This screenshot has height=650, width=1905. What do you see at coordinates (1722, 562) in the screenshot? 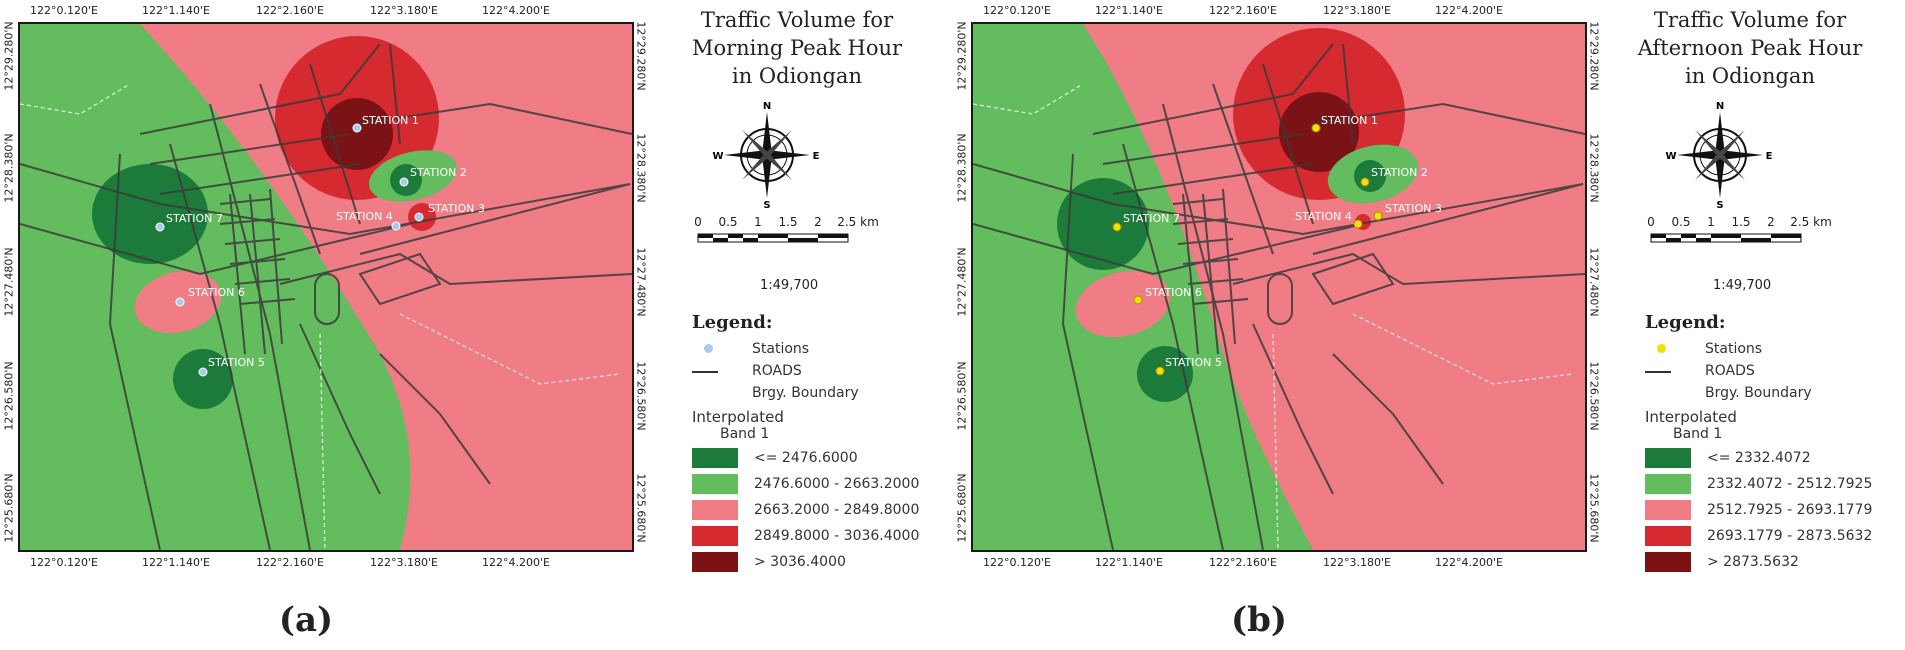
I see `class-row-5-b: > 2873.5632` at bounding box center [1722, 562].